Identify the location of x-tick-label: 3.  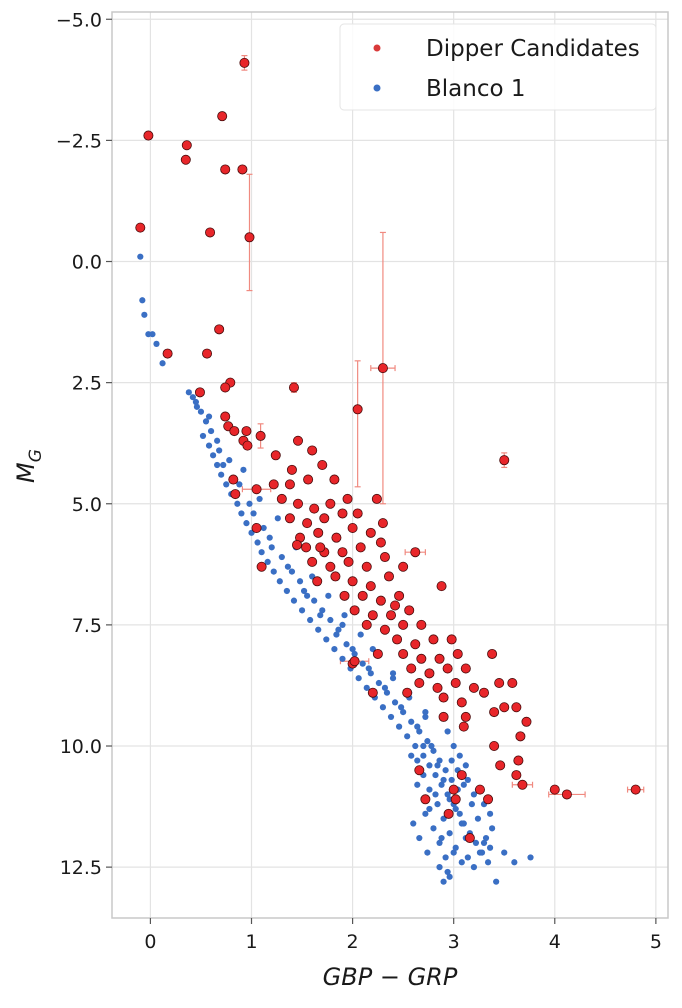
(454, 942).